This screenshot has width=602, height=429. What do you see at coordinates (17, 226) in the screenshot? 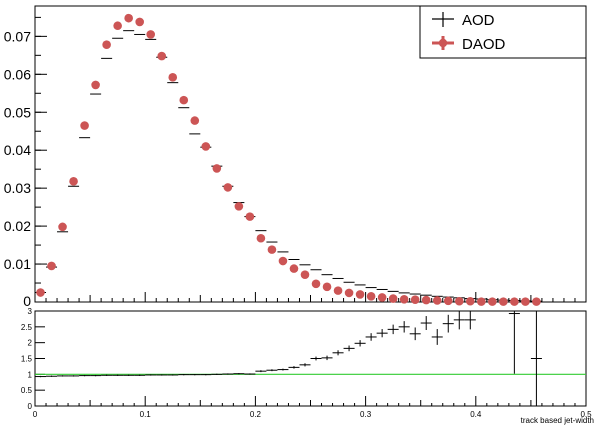
I see `main-y-tick-label: 0.02` at bounding box center [17, 226].